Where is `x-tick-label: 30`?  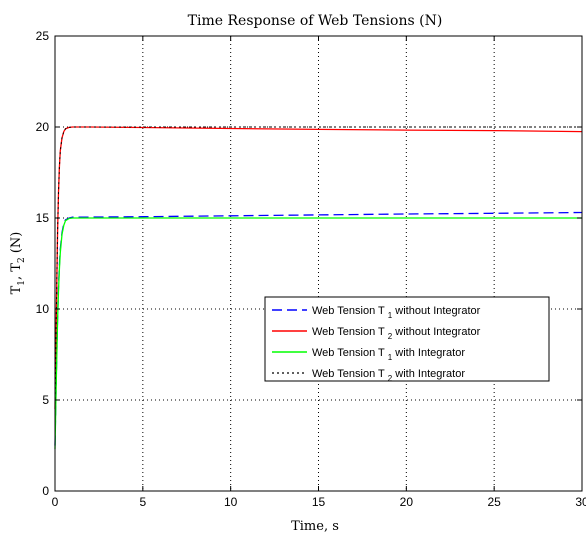
x-tick-label: 30 is located at coordinates (580, 502).